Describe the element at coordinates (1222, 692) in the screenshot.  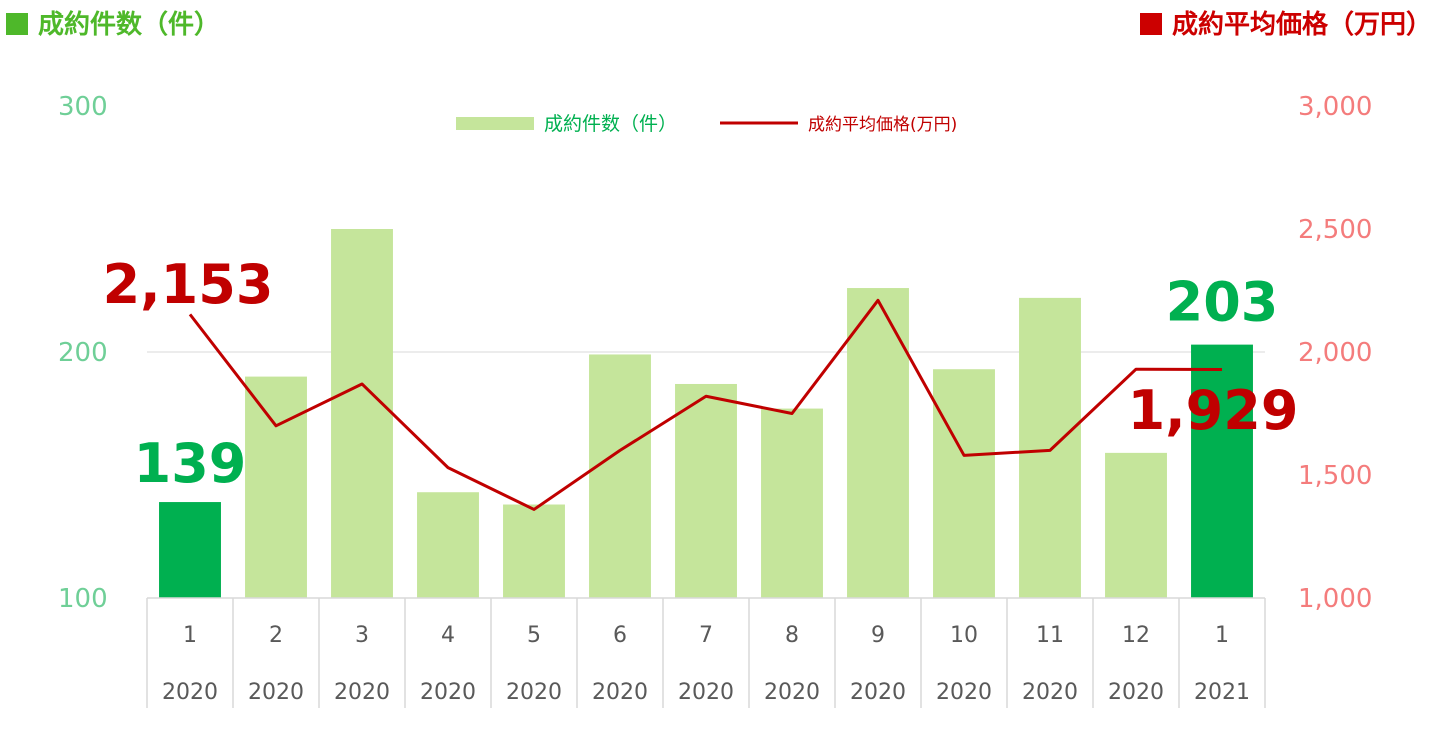
I see `x-tick-label-year: 2021` at that location.